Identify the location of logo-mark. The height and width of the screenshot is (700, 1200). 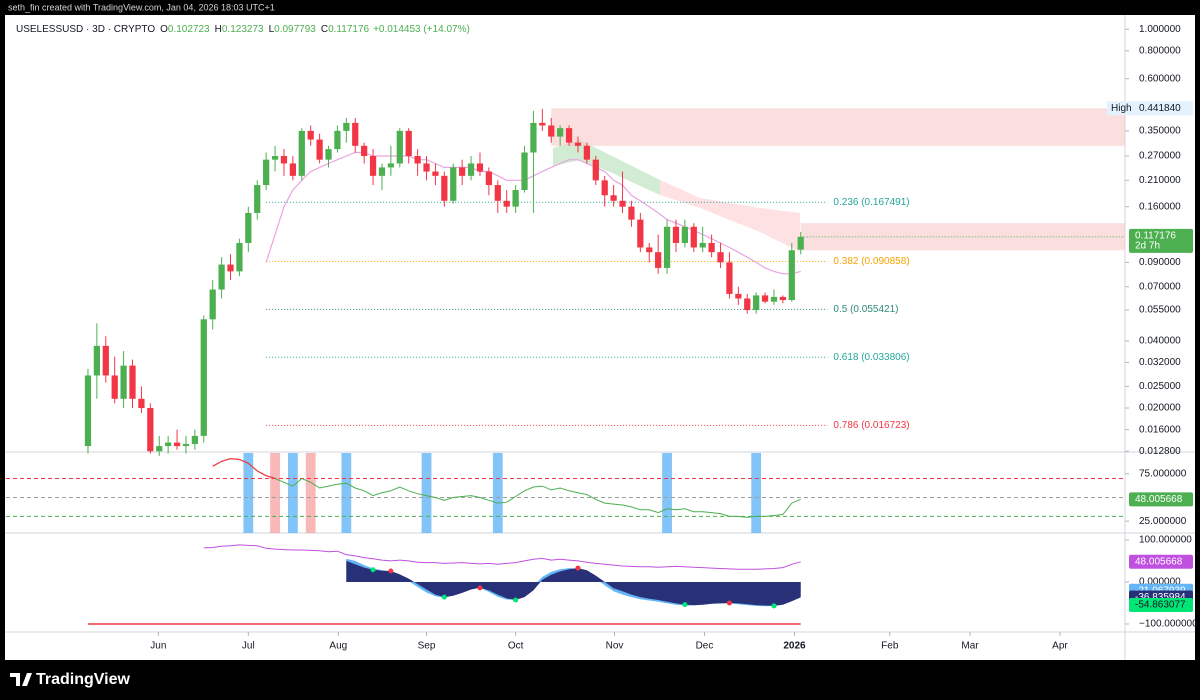
(21, 679).